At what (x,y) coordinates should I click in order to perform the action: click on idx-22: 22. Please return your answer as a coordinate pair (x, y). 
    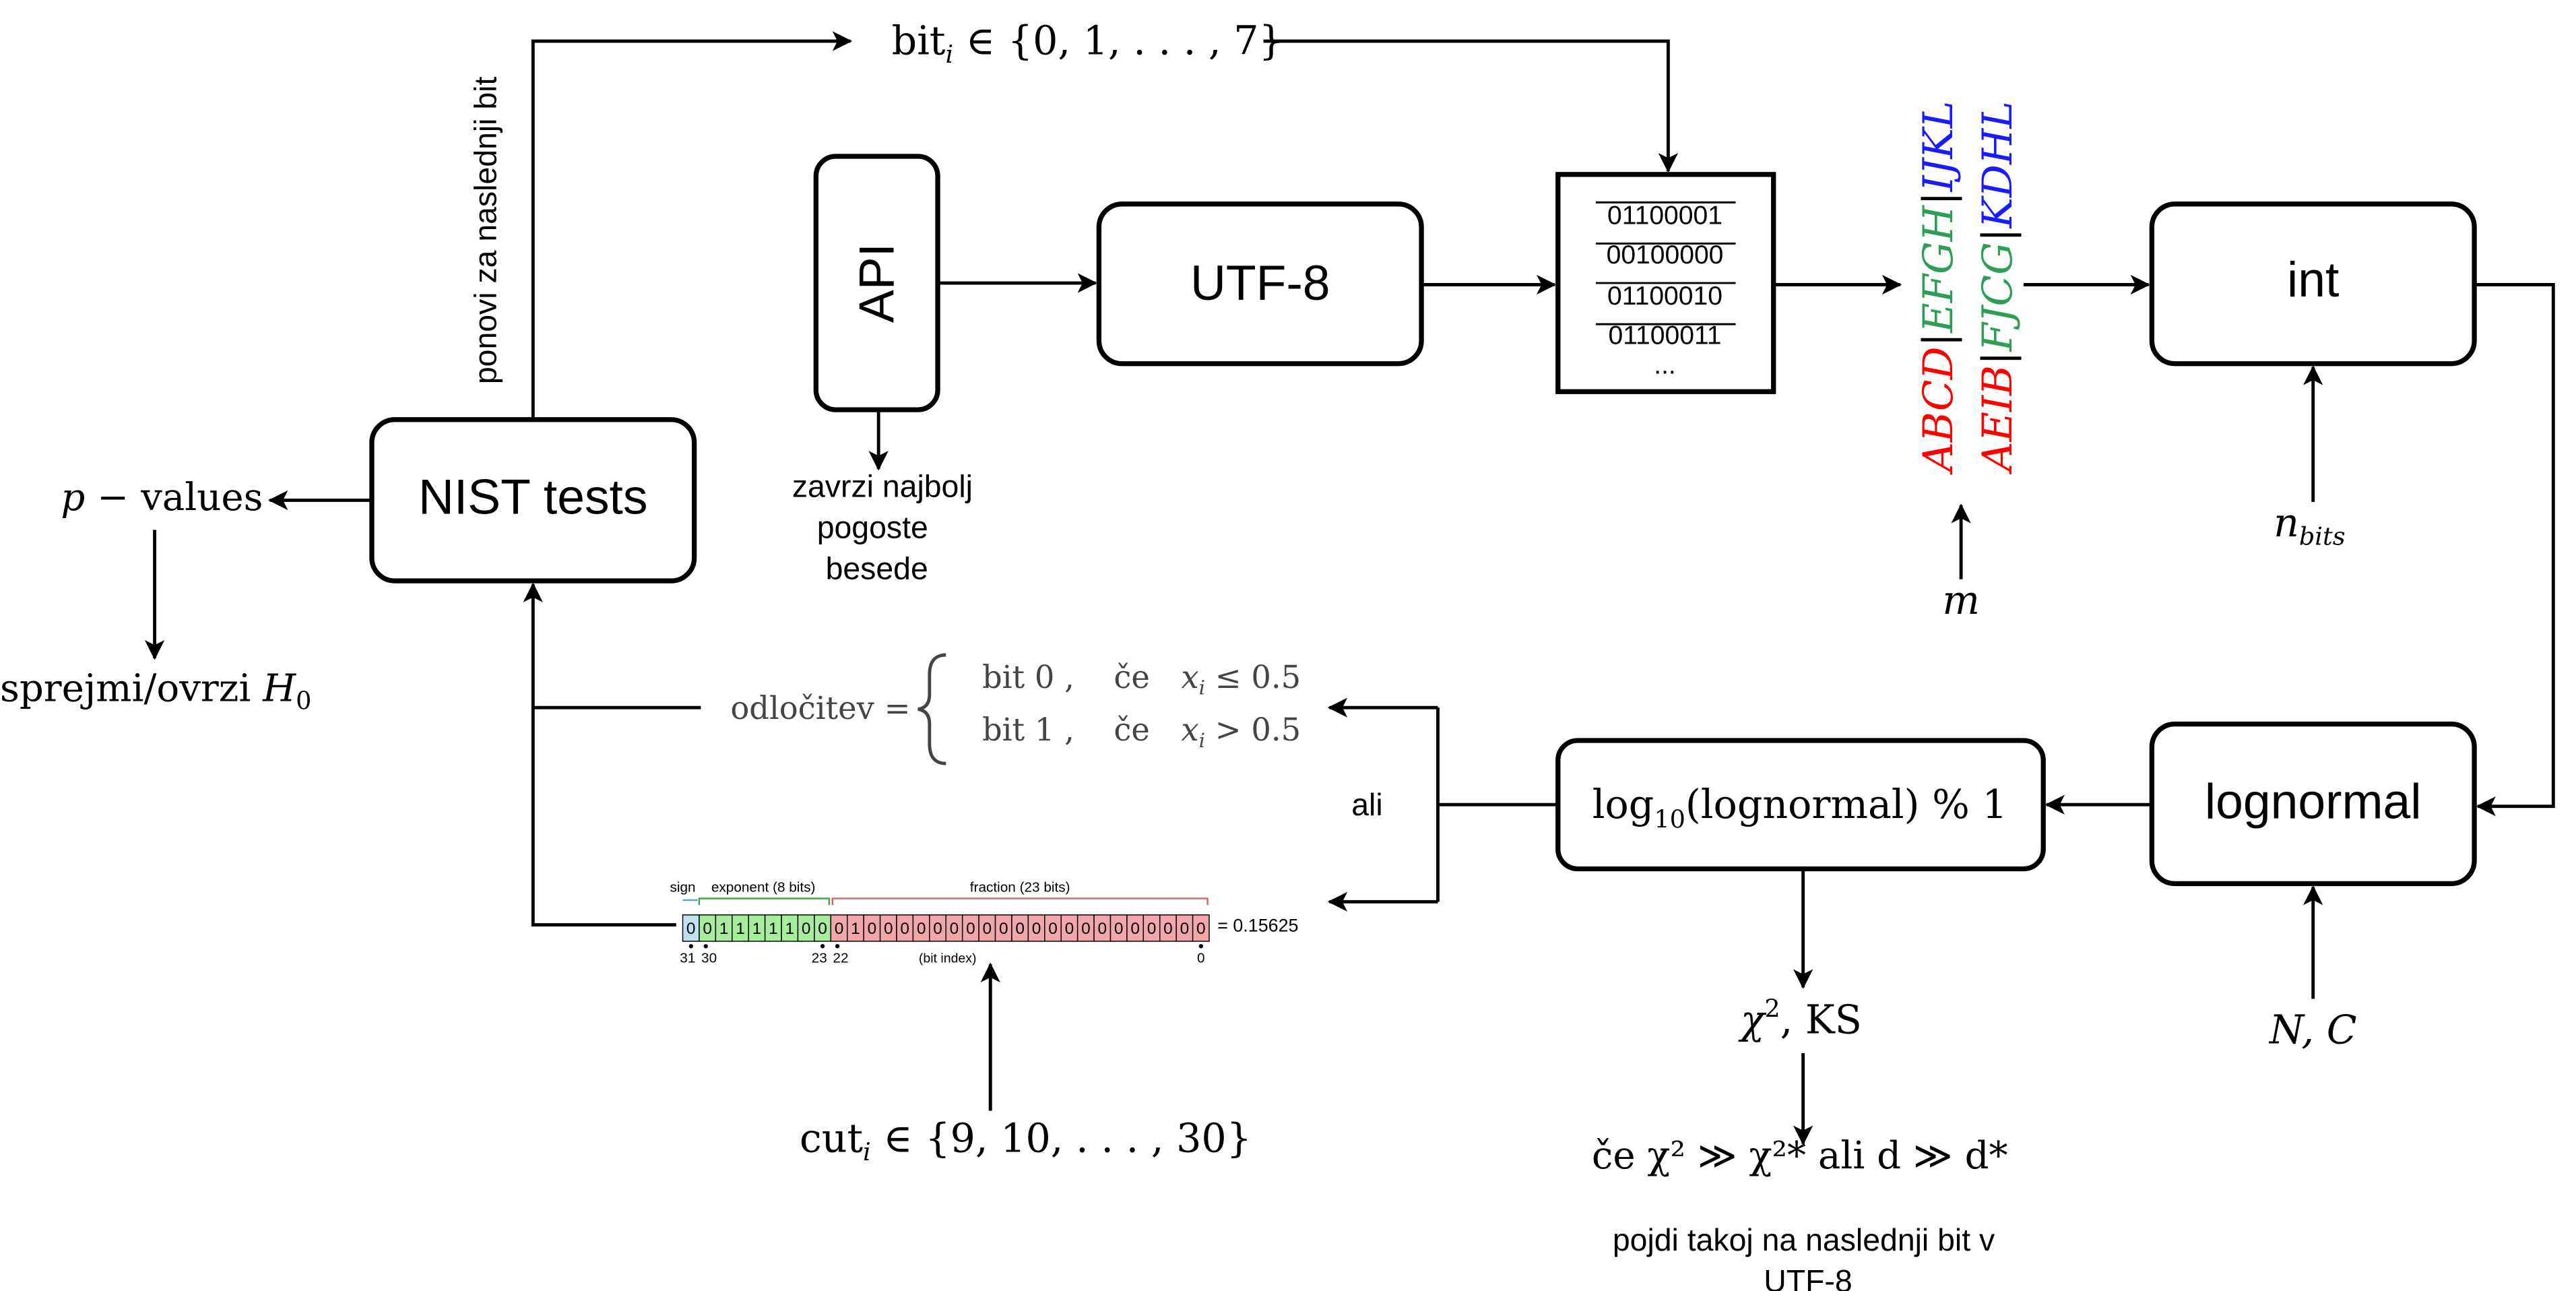
    Looking at the image, I should click on (841, 958).